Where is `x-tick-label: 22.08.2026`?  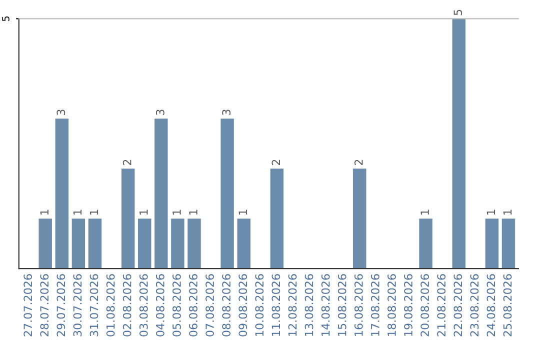 x-tick-label: 22.08.2026 is located at coordinates (458, 305).